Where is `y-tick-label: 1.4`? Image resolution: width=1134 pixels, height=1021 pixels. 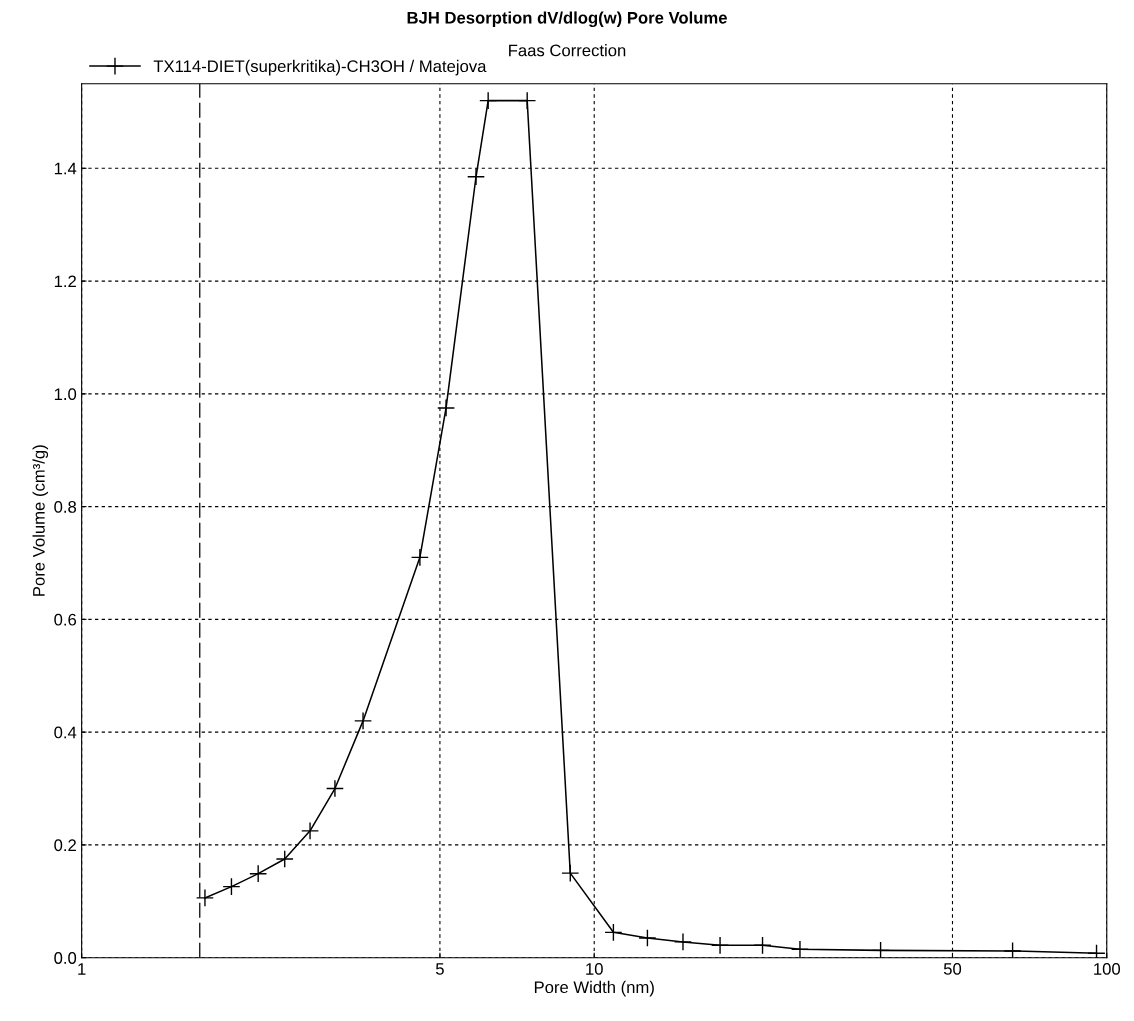 y-tick-label: 1.4 is located at coordinates (65, 168).